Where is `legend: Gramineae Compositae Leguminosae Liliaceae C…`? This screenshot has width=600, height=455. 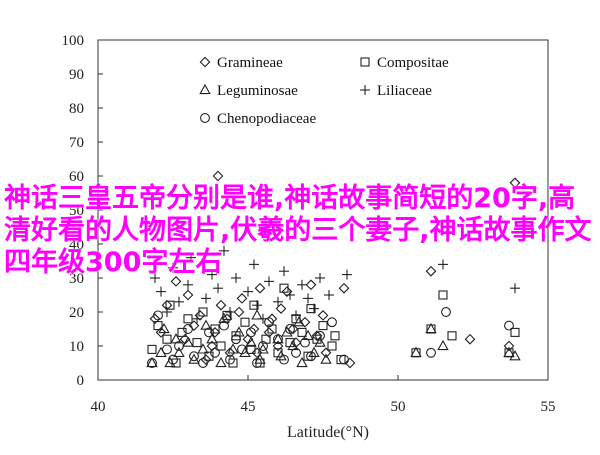
legend: Gramineae Compositae Leguminosae Liliaceae C… is located at coordinates (324, 91).